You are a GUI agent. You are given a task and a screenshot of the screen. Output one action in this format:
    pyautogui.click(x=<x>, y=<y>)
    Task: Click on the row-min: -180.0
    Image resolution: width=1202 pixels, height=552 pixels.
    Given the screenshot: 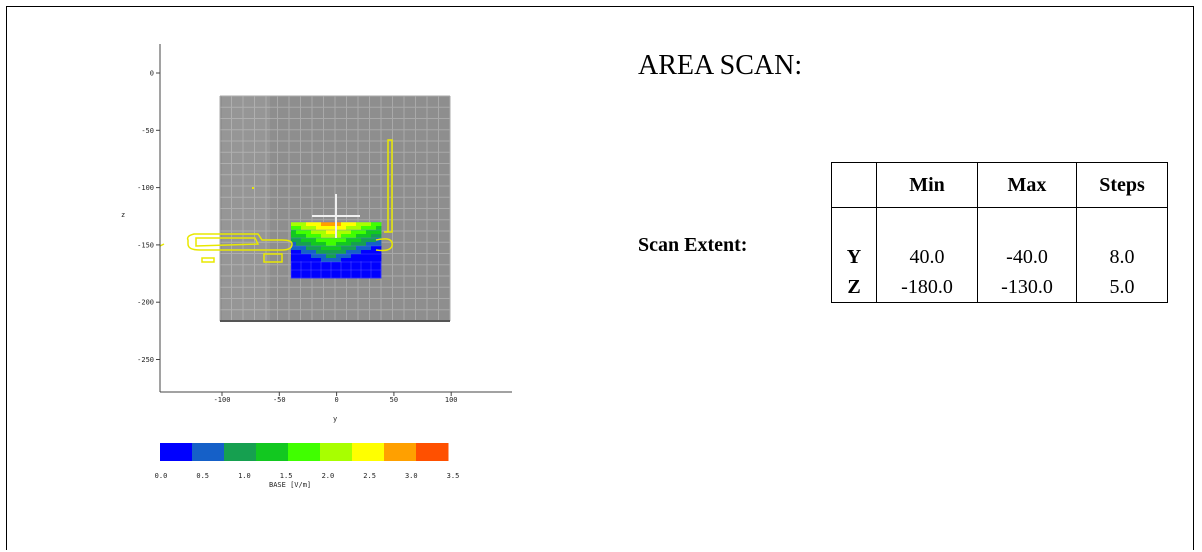 What is the action you would take?
    pyautogui.click(x=927, y=287)
    